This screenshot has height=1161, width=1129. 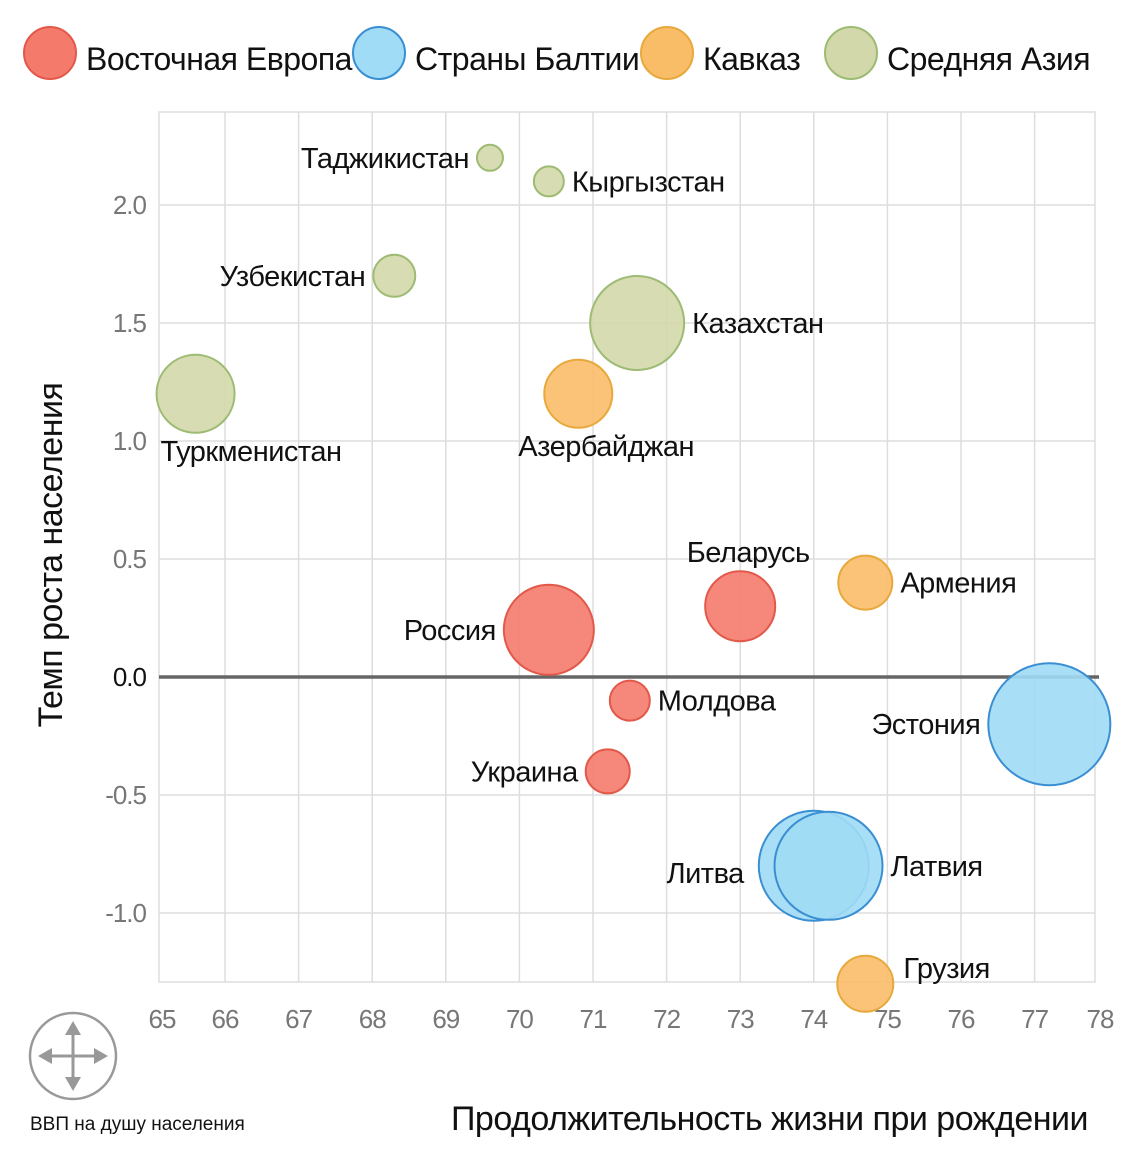 What do you see at coordinates (73, 1056) in the screenshot?
I see `size-legend-icon` at bounding box center [73, 1056].